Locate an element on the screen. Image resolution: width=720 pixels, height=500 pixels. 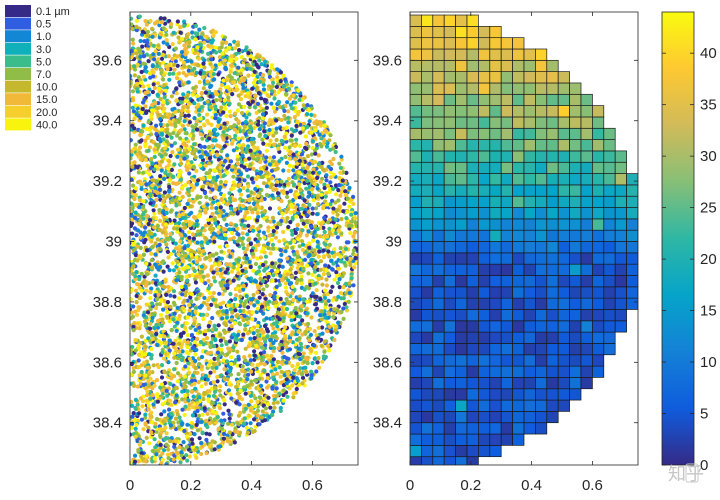
legend-label: 7.0 is located at coordinates (43, 75).